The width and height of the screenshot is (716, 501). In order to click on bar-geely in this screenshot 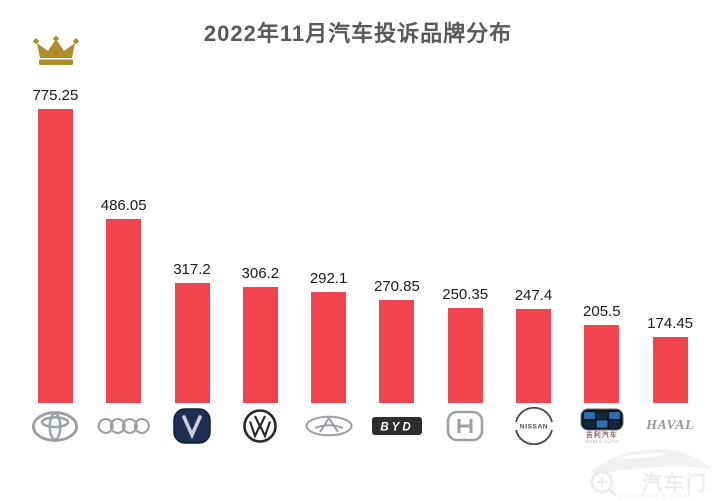, I will do `click(602, 364)`.